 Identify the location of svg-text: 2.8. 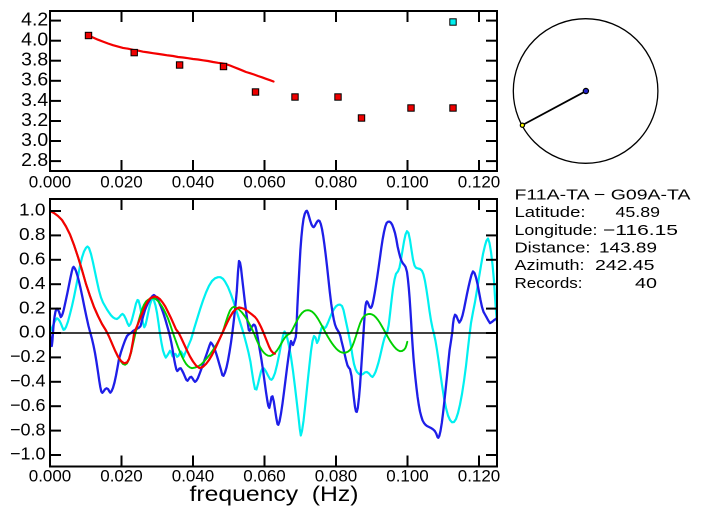
(34, 160).